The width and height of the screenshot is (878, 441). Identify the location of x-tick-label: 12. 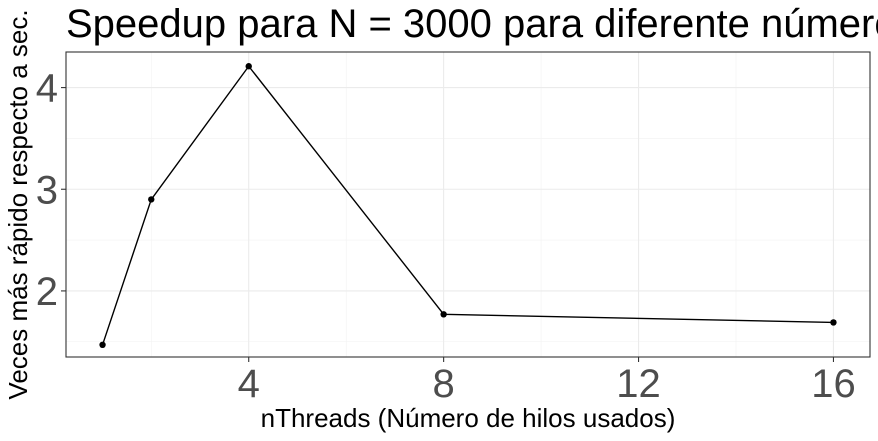
(638, 384).